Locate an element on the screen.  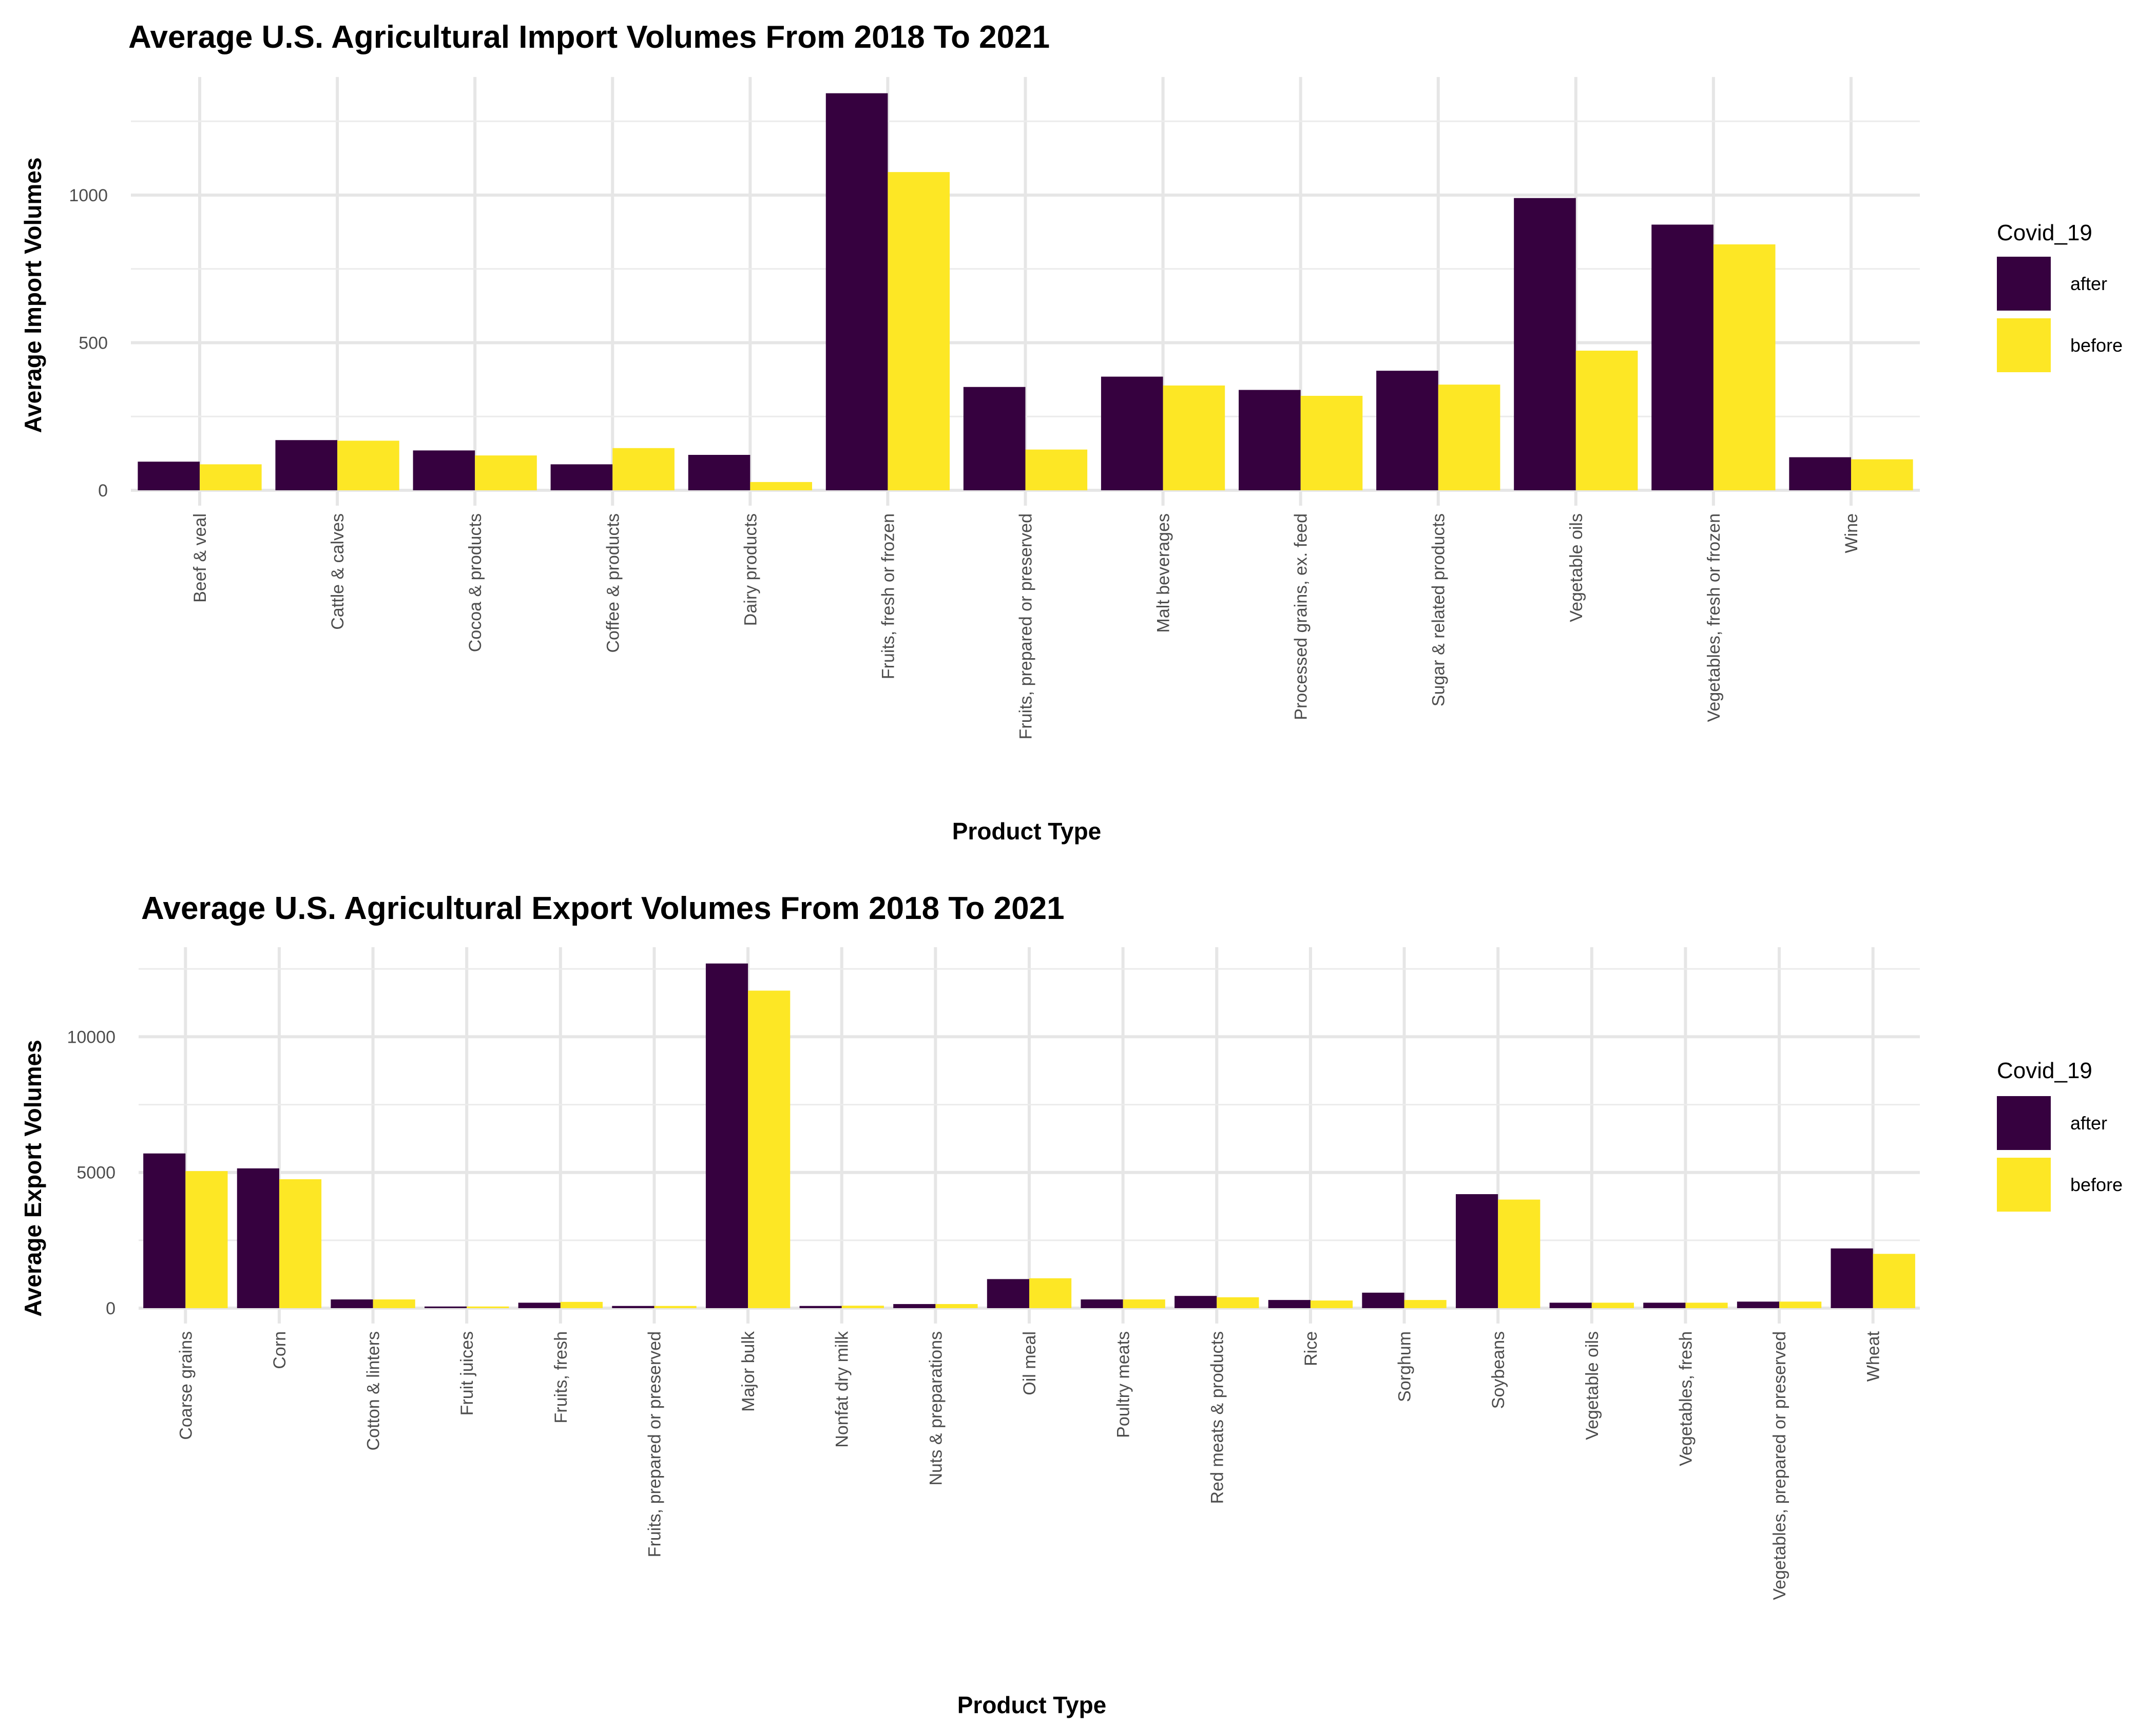
bar-before-vegetables-prepared-or-preserved is located at coordinates (1800, 1304).